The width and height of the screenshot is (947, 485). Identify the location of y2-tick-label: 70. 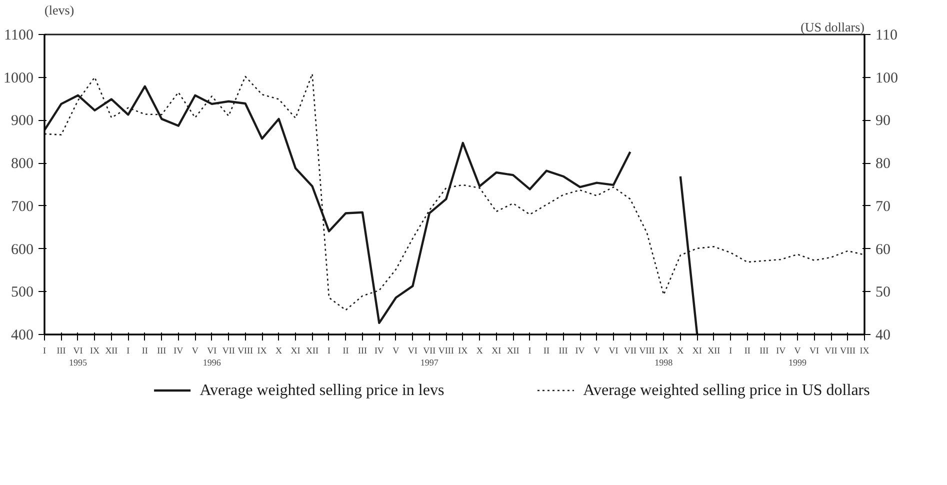
(883, 206).